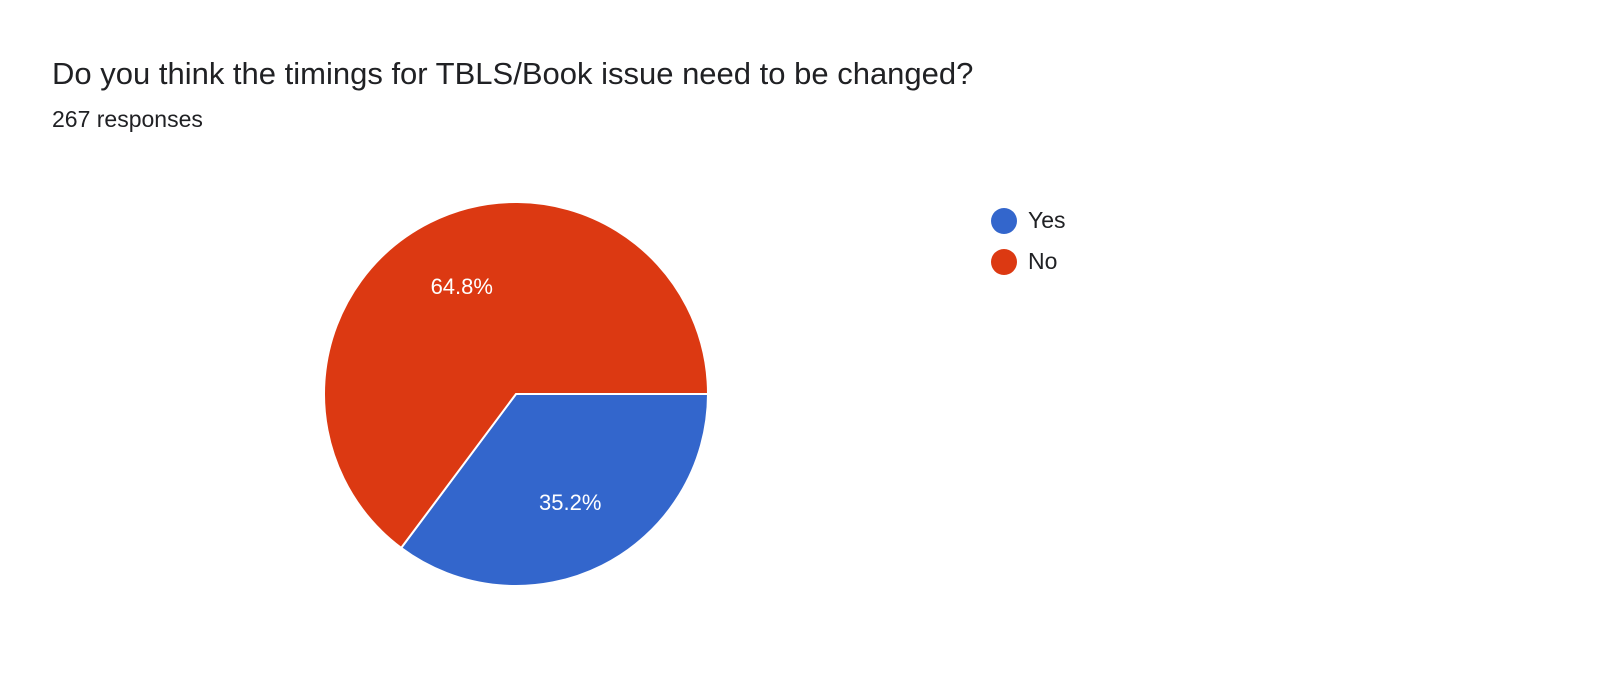  I want to click on legend-swatch-no, so click(1004, 261).